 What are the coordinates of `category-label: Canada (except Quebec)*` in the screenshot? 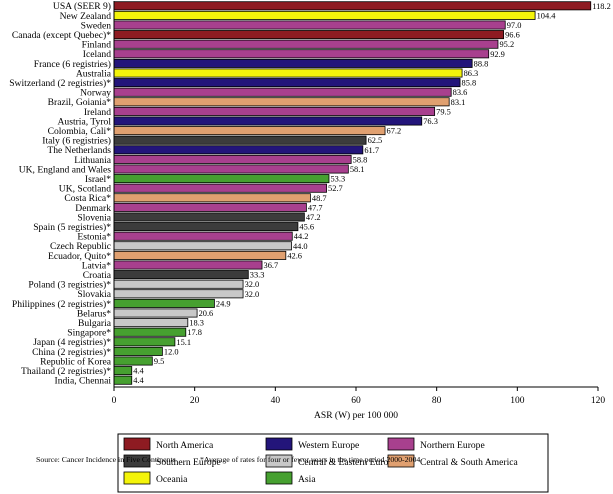 It's located at (61, 35).